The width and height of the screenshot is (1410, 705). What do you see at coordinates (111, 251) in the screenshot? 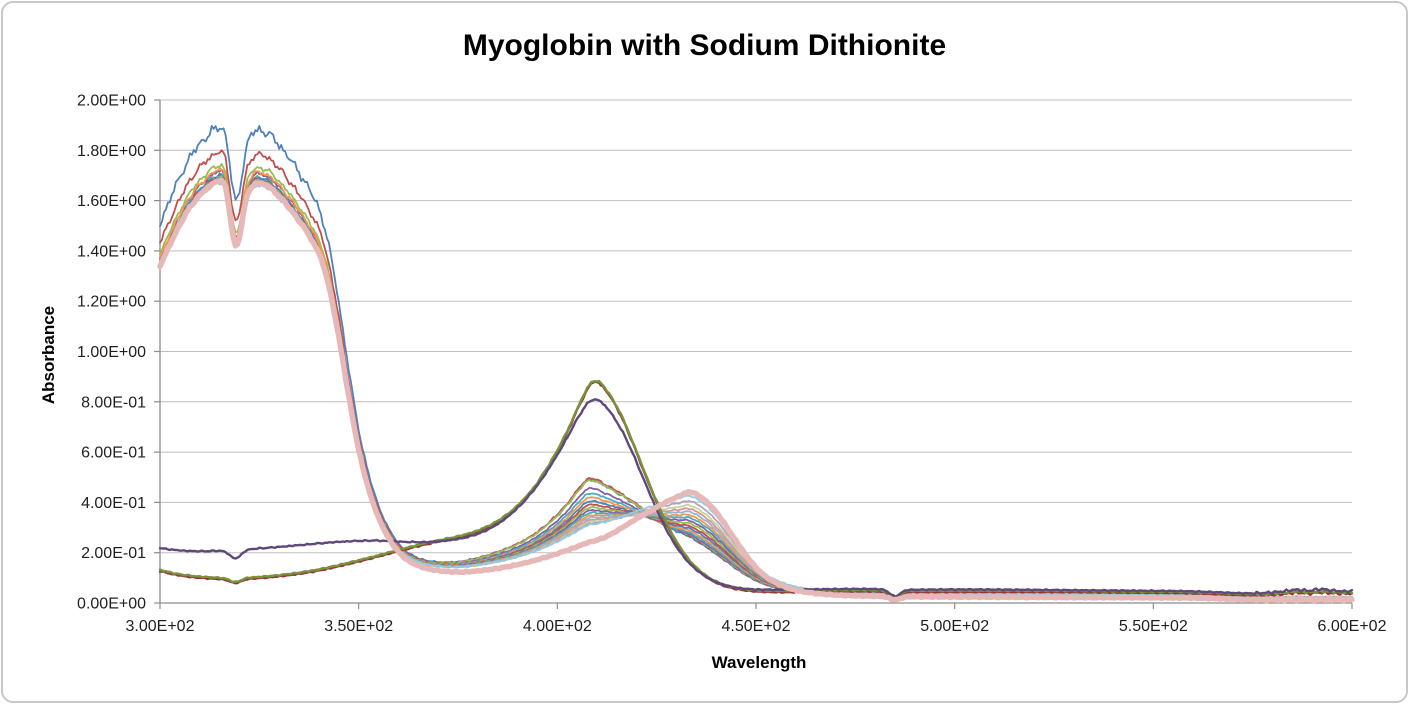
I see `y-tick-label: 1.40E+00` at bounding box center [111, 251].